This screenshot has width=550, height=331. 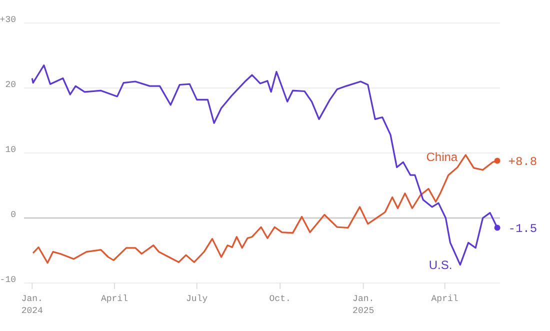 What do you see at coordinates (13, 215) in the screenshot?
I see `y-tick-label: 0` at bounding box center [13, 215].